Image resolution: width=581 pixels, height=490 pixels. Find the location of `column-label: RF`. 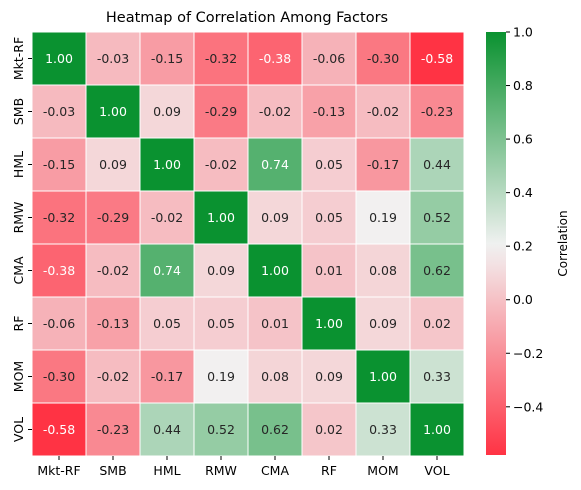

column-label: RF is located at coordinates (329, 470).